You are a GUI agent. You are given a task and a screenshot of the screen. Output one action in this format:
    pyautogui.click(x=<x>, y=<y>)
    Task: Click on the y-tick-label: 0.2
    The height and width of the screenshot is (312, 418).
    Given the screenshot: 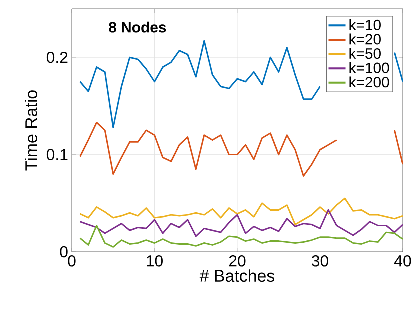 What is the action you would take?
    pyautogui.click(x=57, y=58)
    